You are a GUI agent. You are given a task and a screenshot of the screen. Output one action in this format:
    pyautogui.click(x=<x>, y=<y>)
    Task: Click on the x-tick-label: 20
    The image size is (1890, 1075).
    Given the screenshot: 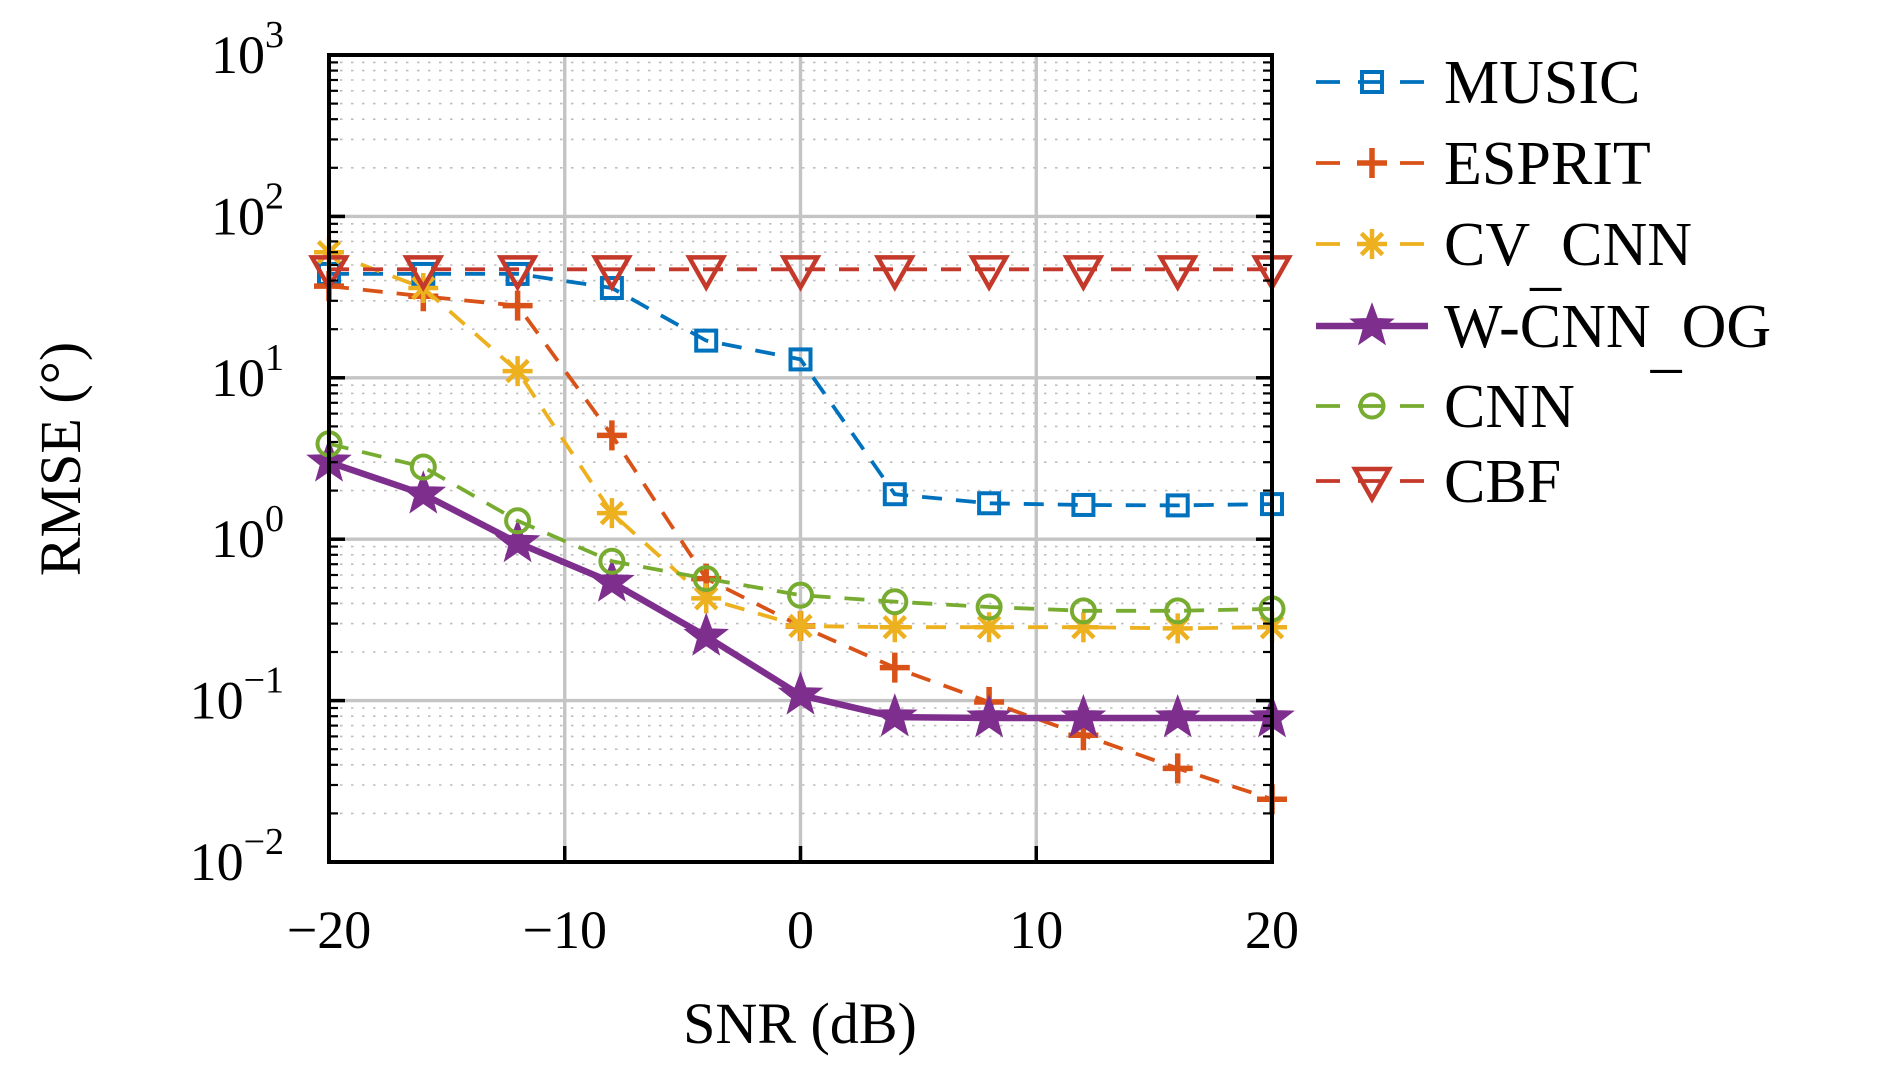 What is the action you would take?
    pyautogui.click(x=1272, y=930)
    